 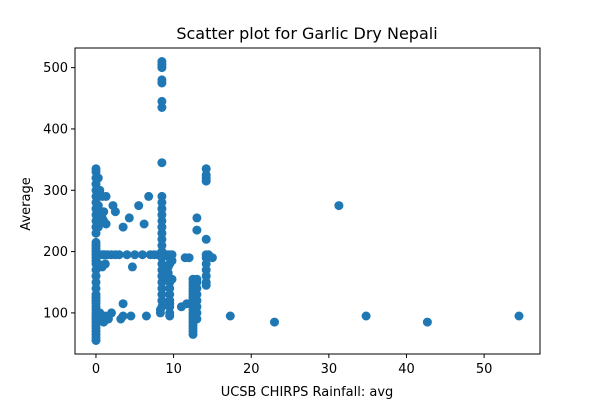 I want to click on y-tick-label: 500, so click(x=55, y=68).